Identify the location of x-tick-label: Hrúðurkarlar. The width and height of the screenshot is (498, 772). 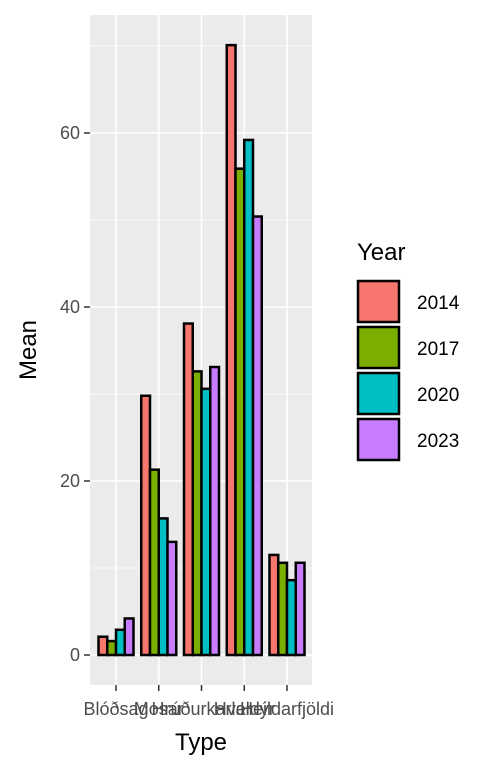
(201, 709).